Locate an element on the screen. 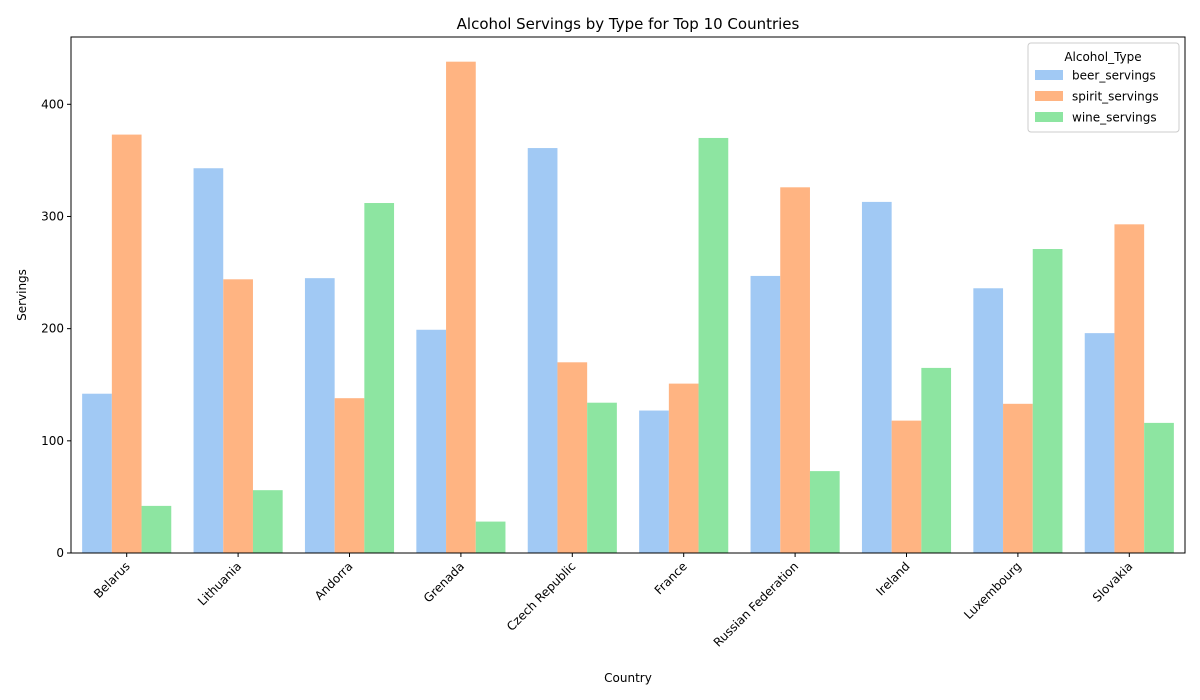 The width and height of the screenshot is (1200, 700). bar-wine_servings-lithuania is located at coordinates (267, 521).